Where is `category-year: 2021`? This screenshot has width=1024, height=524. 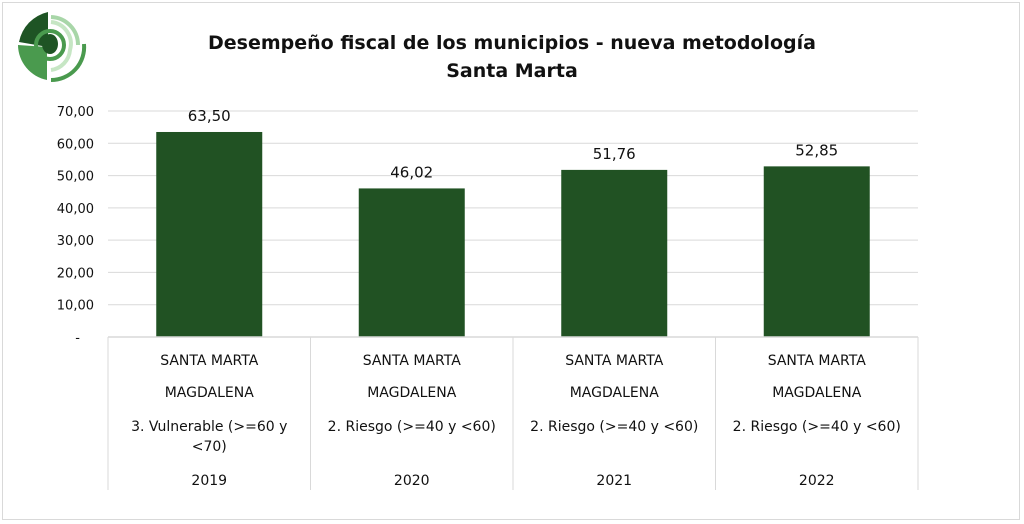 category-year: 2021 is located at coordinates (614, 481).